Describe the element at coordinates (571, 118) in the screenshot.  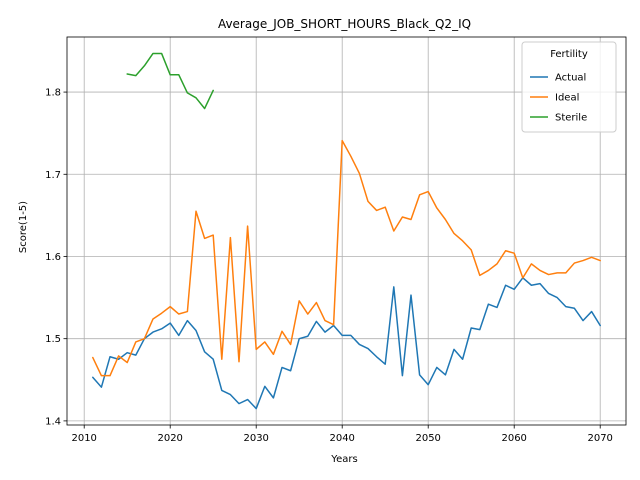
I see `legend-label-sterile: Sterile` at that location.